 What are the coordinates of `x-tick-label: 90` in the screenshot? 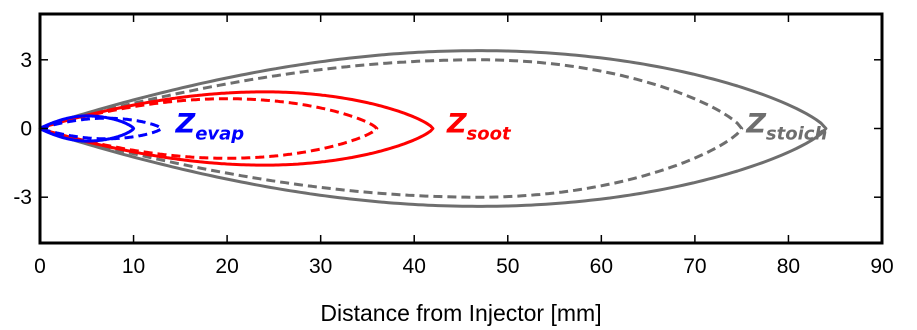 It's located at (881, 266).